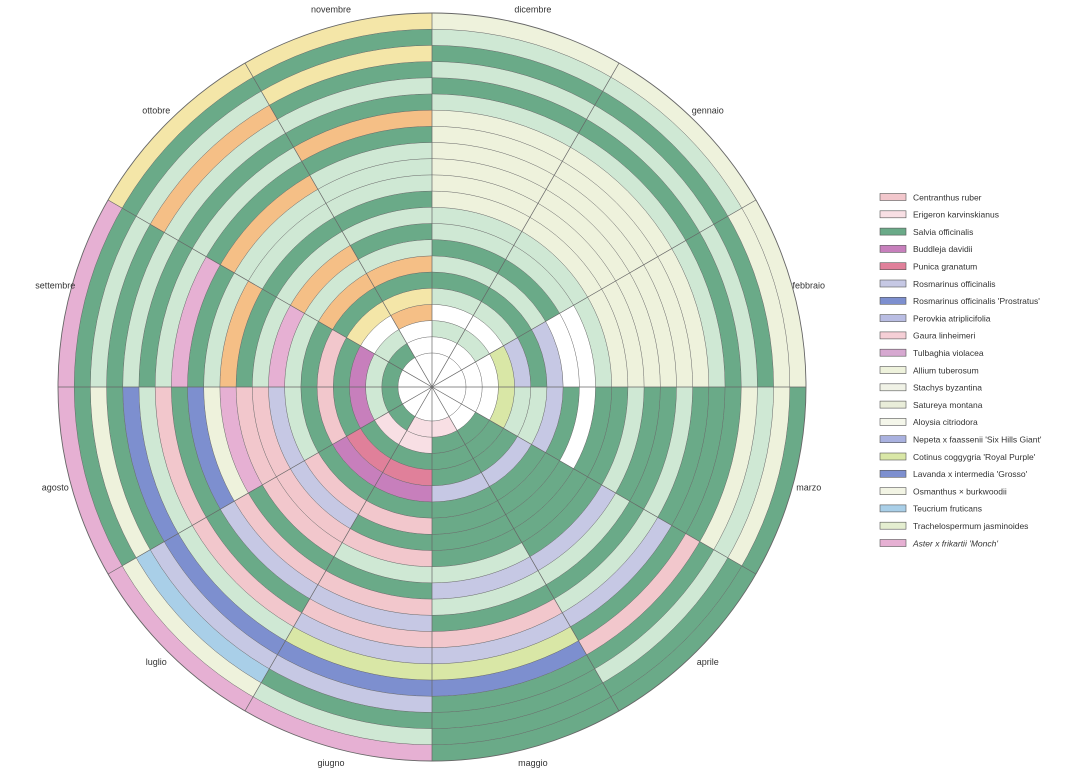  I want to click on legend-label: Cotinus coggygria 'Royal Purple', so click(974, 457).